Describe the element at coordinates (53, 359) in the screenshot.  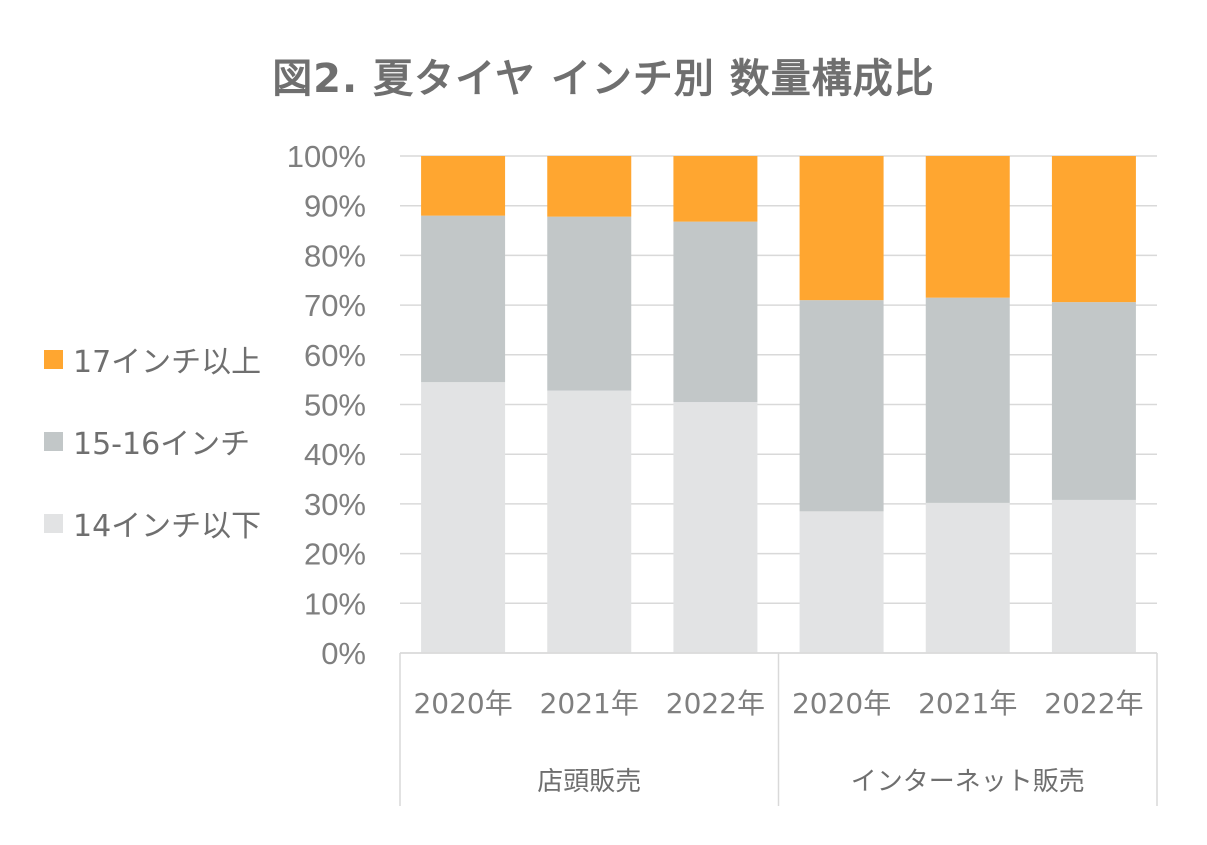
I see `legend-swatch-17plus` at that location.